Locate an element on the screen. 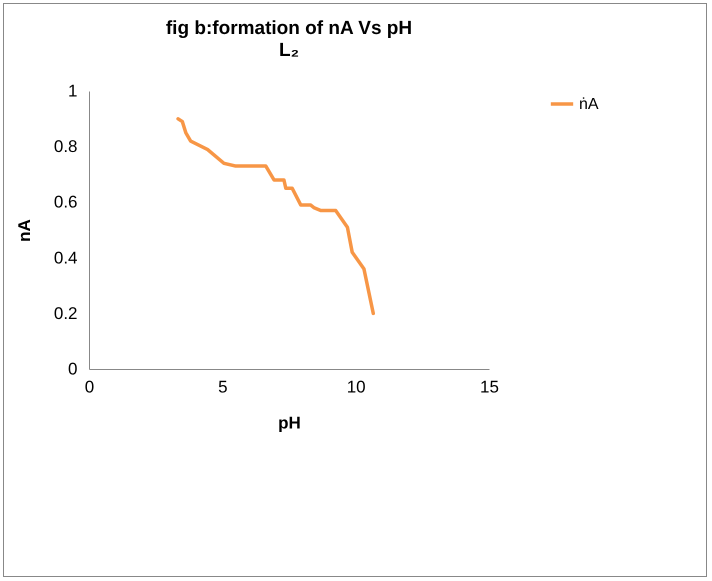 This screenshot has width=712, height=581. chart-subtitle: L₂ is located at coordinates (289, 50).